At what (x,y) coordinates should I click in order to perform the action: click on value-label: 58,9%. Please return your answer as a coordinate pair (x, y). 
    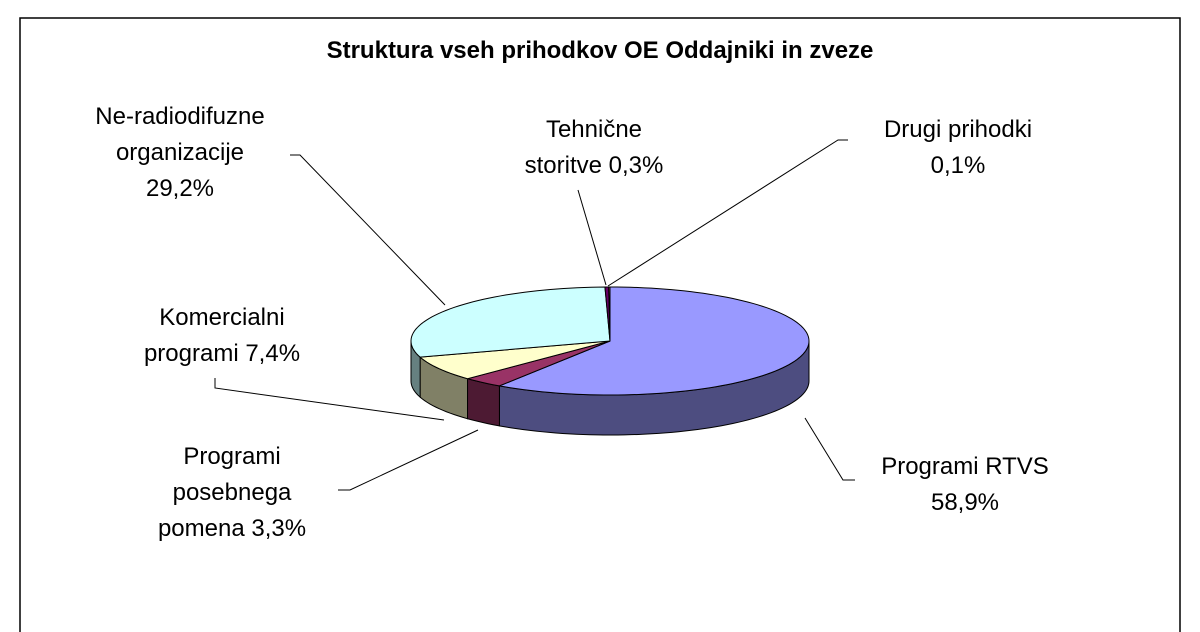
    Looking at the image, I should click on (965, 502).